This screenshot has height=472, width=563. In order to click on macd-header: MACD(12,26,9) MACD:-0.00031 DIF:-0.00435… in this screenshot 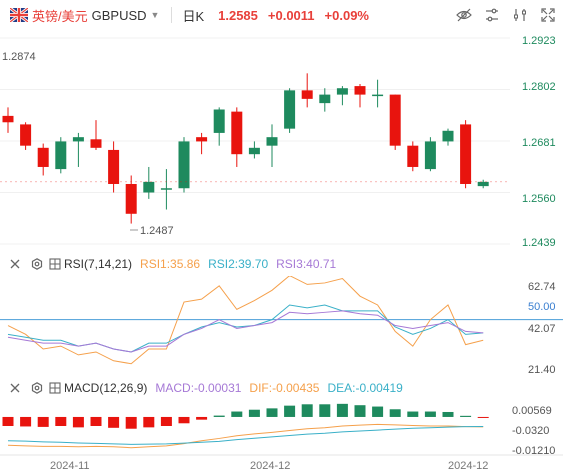, I will do `click(201, 388)`.